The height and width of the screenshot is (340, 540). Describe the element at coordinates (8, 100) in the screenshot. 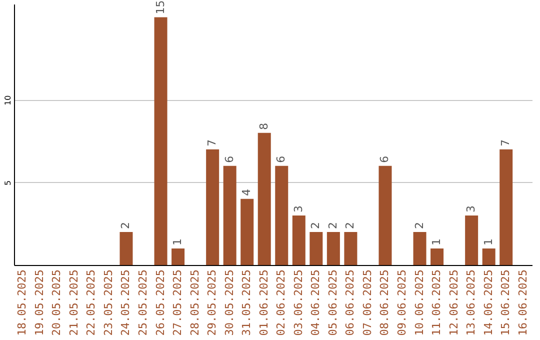

I see `y-tick-label: 10` at that location.